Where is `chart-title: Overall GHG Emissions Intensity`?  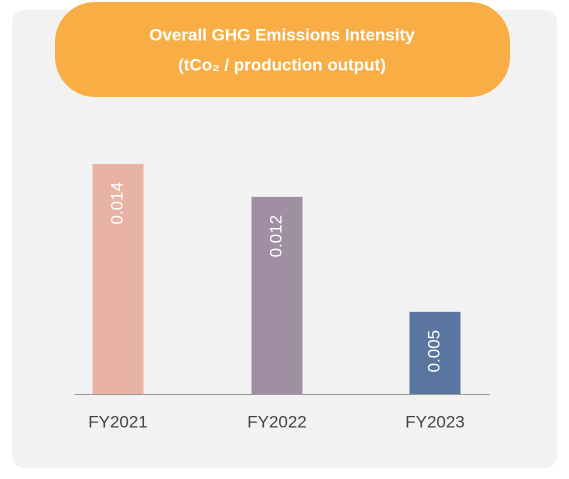 chart-title: Overall GHG Emissions Intensity is located at coordinates (282, 34).